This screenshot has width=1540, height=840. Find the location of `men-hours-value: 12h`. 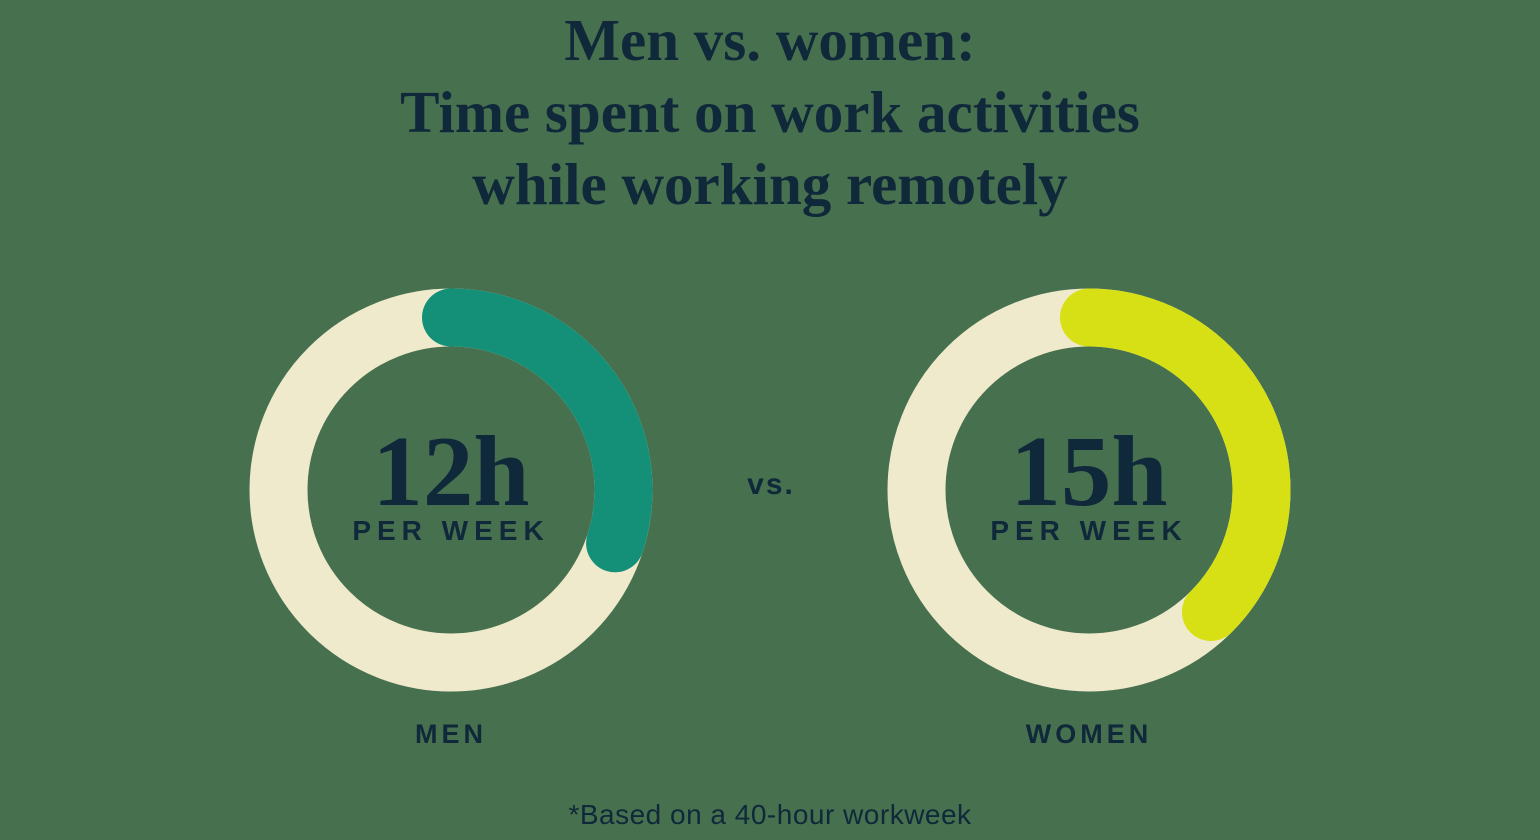

men-hours-value: 12h is located at coordinates (451, 471).